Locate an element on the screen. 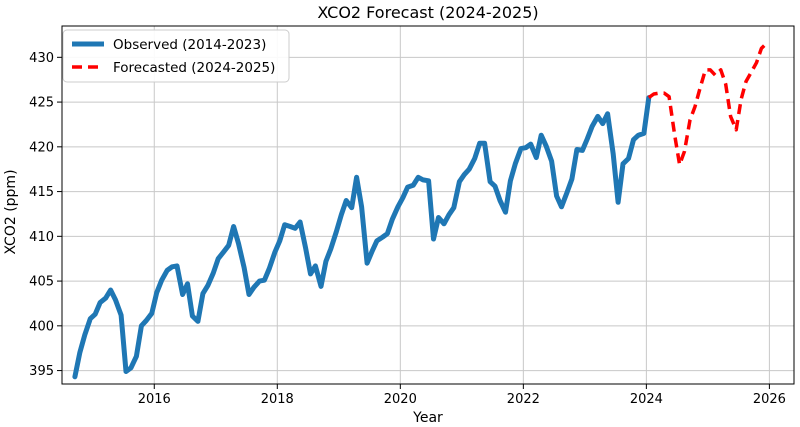 The width and height of the screenshot is (800, 427). y-tick-label: 430 is located at coordinates (41, 58).